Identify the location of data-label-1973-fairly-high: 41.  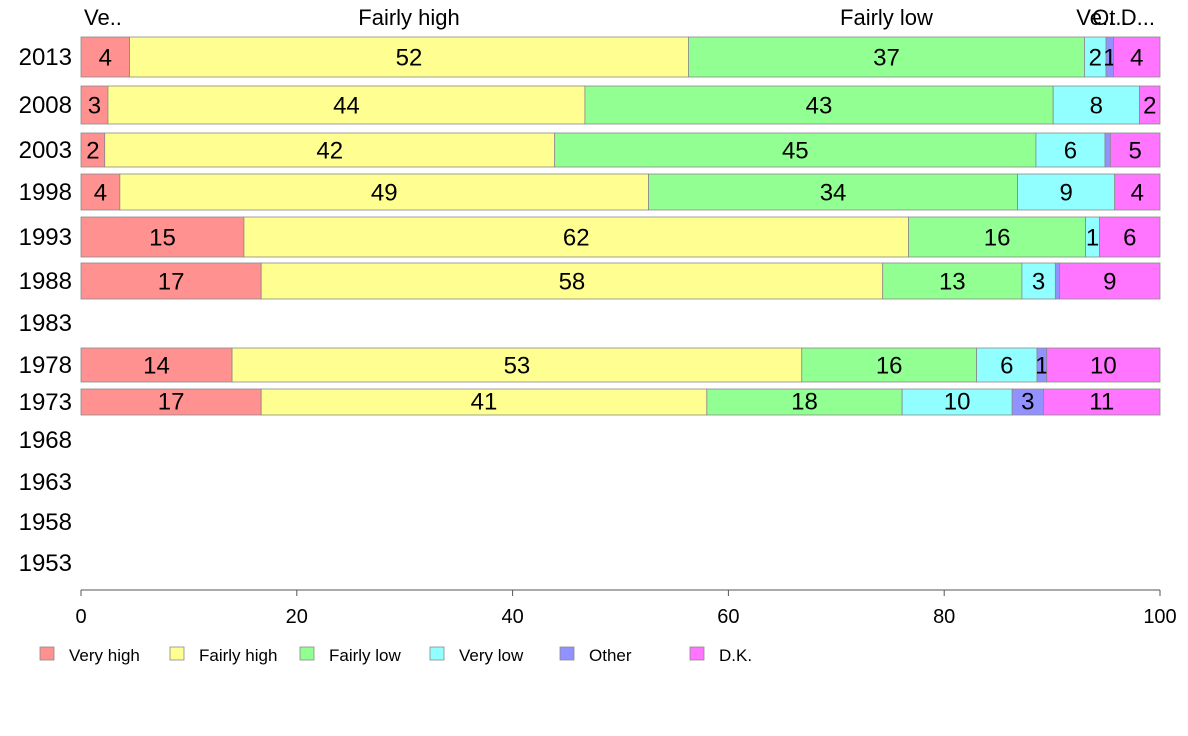
(484, 402).